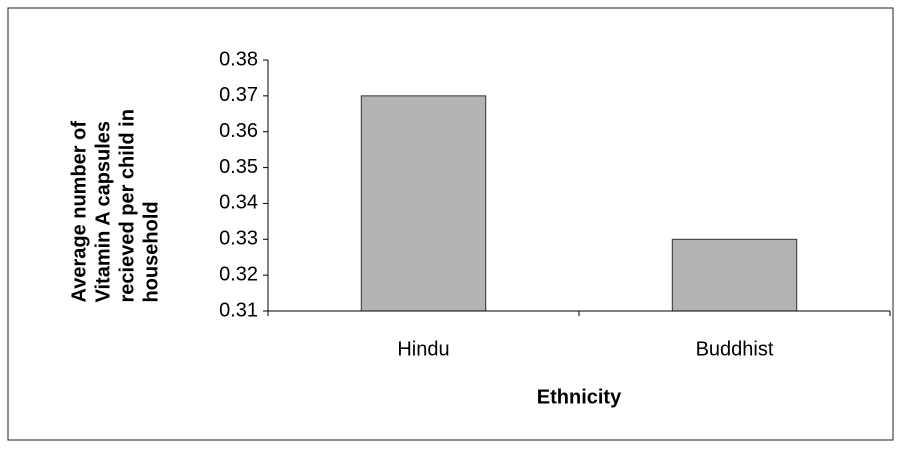 This screenshot has width=903, height=449. What do you see at coordinates (238, 131) in the screenshot?
I see `y-tick-label: 0.36` at bounding box center [238, 131].